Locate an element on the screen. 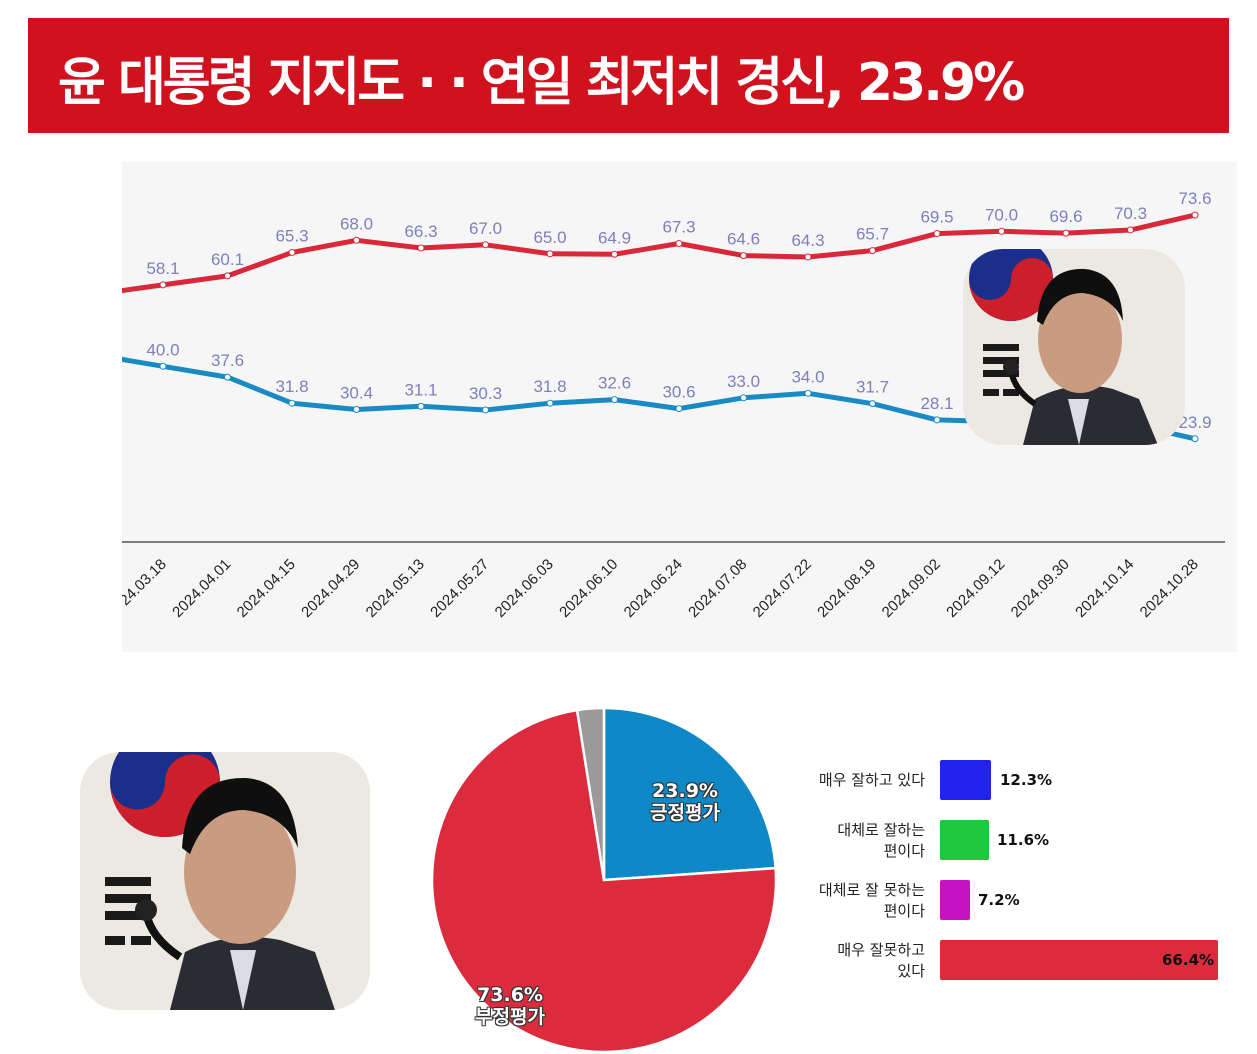 The image size is (1257, 1054). series-0-value-label: 60.1 is located at coordinates (227, 259).